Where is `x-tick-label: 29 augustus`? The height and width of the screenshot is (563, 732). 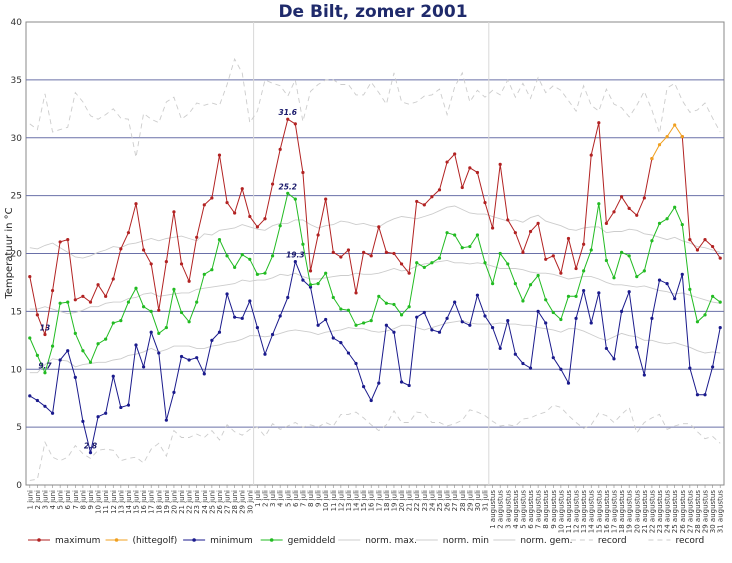
x-tick-label: 29 augustus is located at coordinates (706, 512).